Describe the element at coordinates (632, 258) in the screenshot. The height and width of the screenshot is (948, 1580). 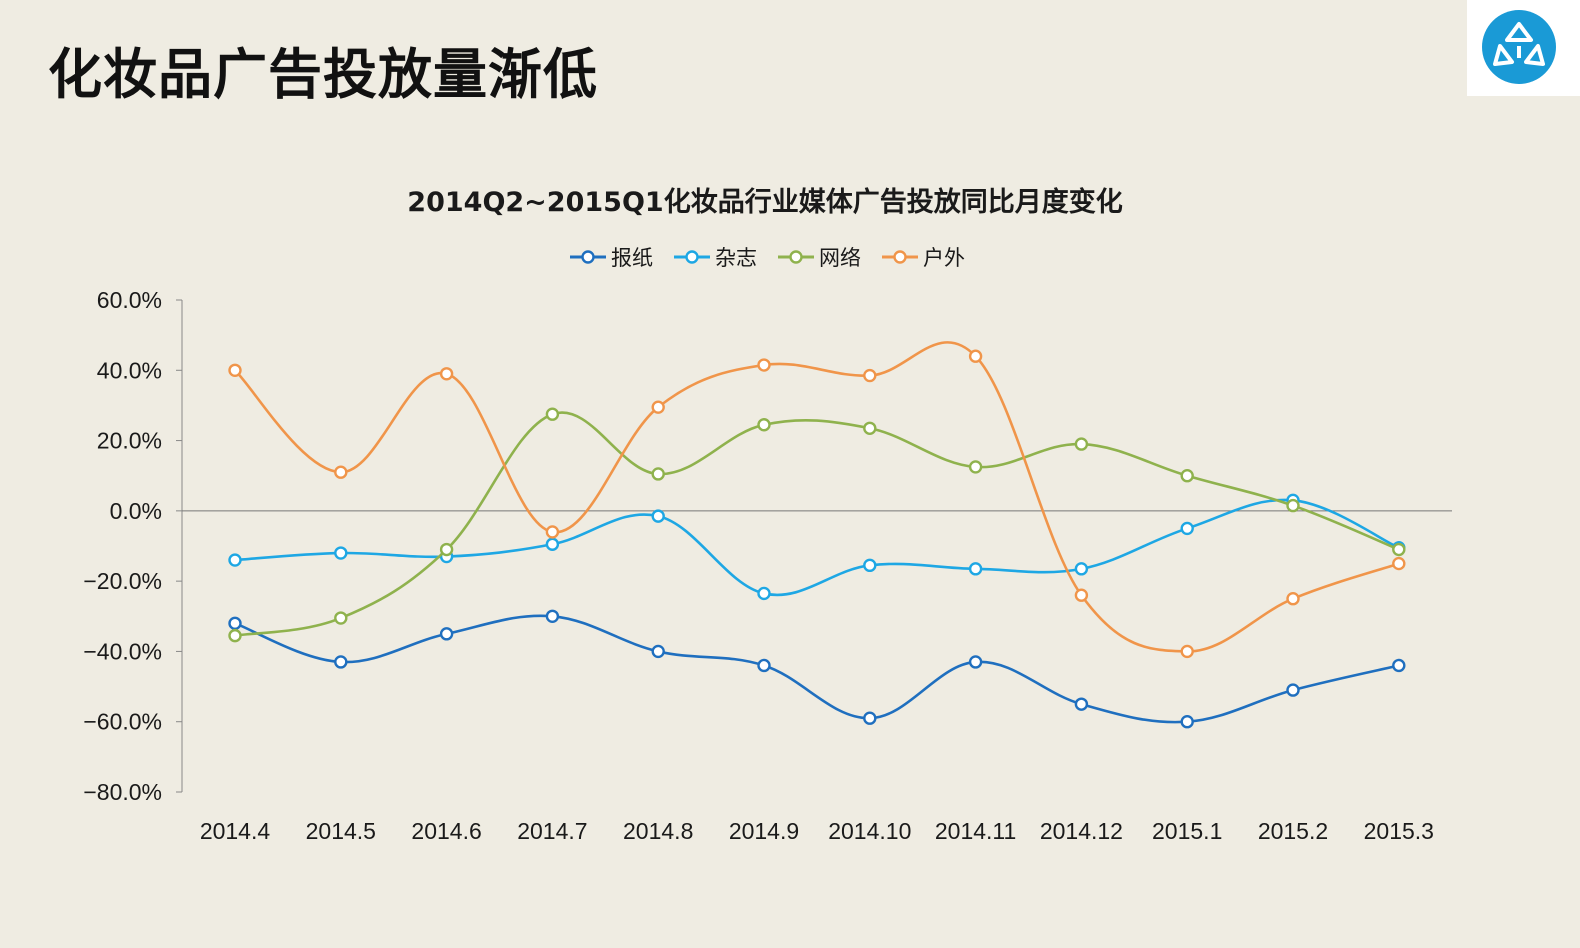
I see `legend-label: 报纸` at that location.